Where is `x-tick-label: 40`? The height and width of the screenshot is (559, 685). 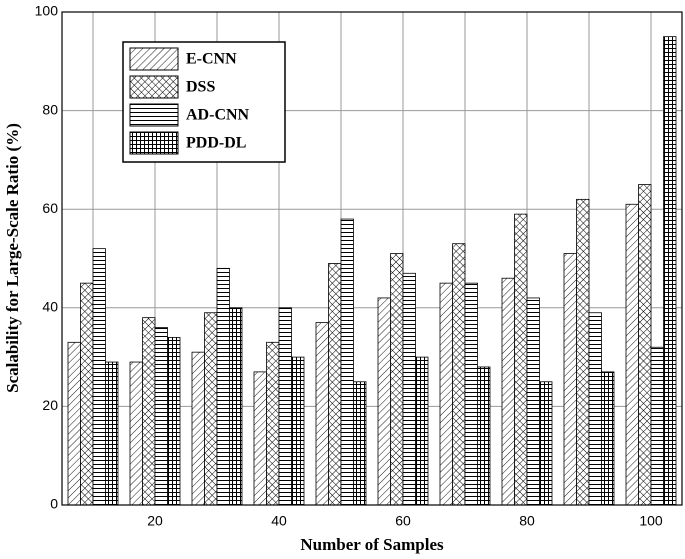 x-tick-label: 40 is located at coordinates (279, 521).